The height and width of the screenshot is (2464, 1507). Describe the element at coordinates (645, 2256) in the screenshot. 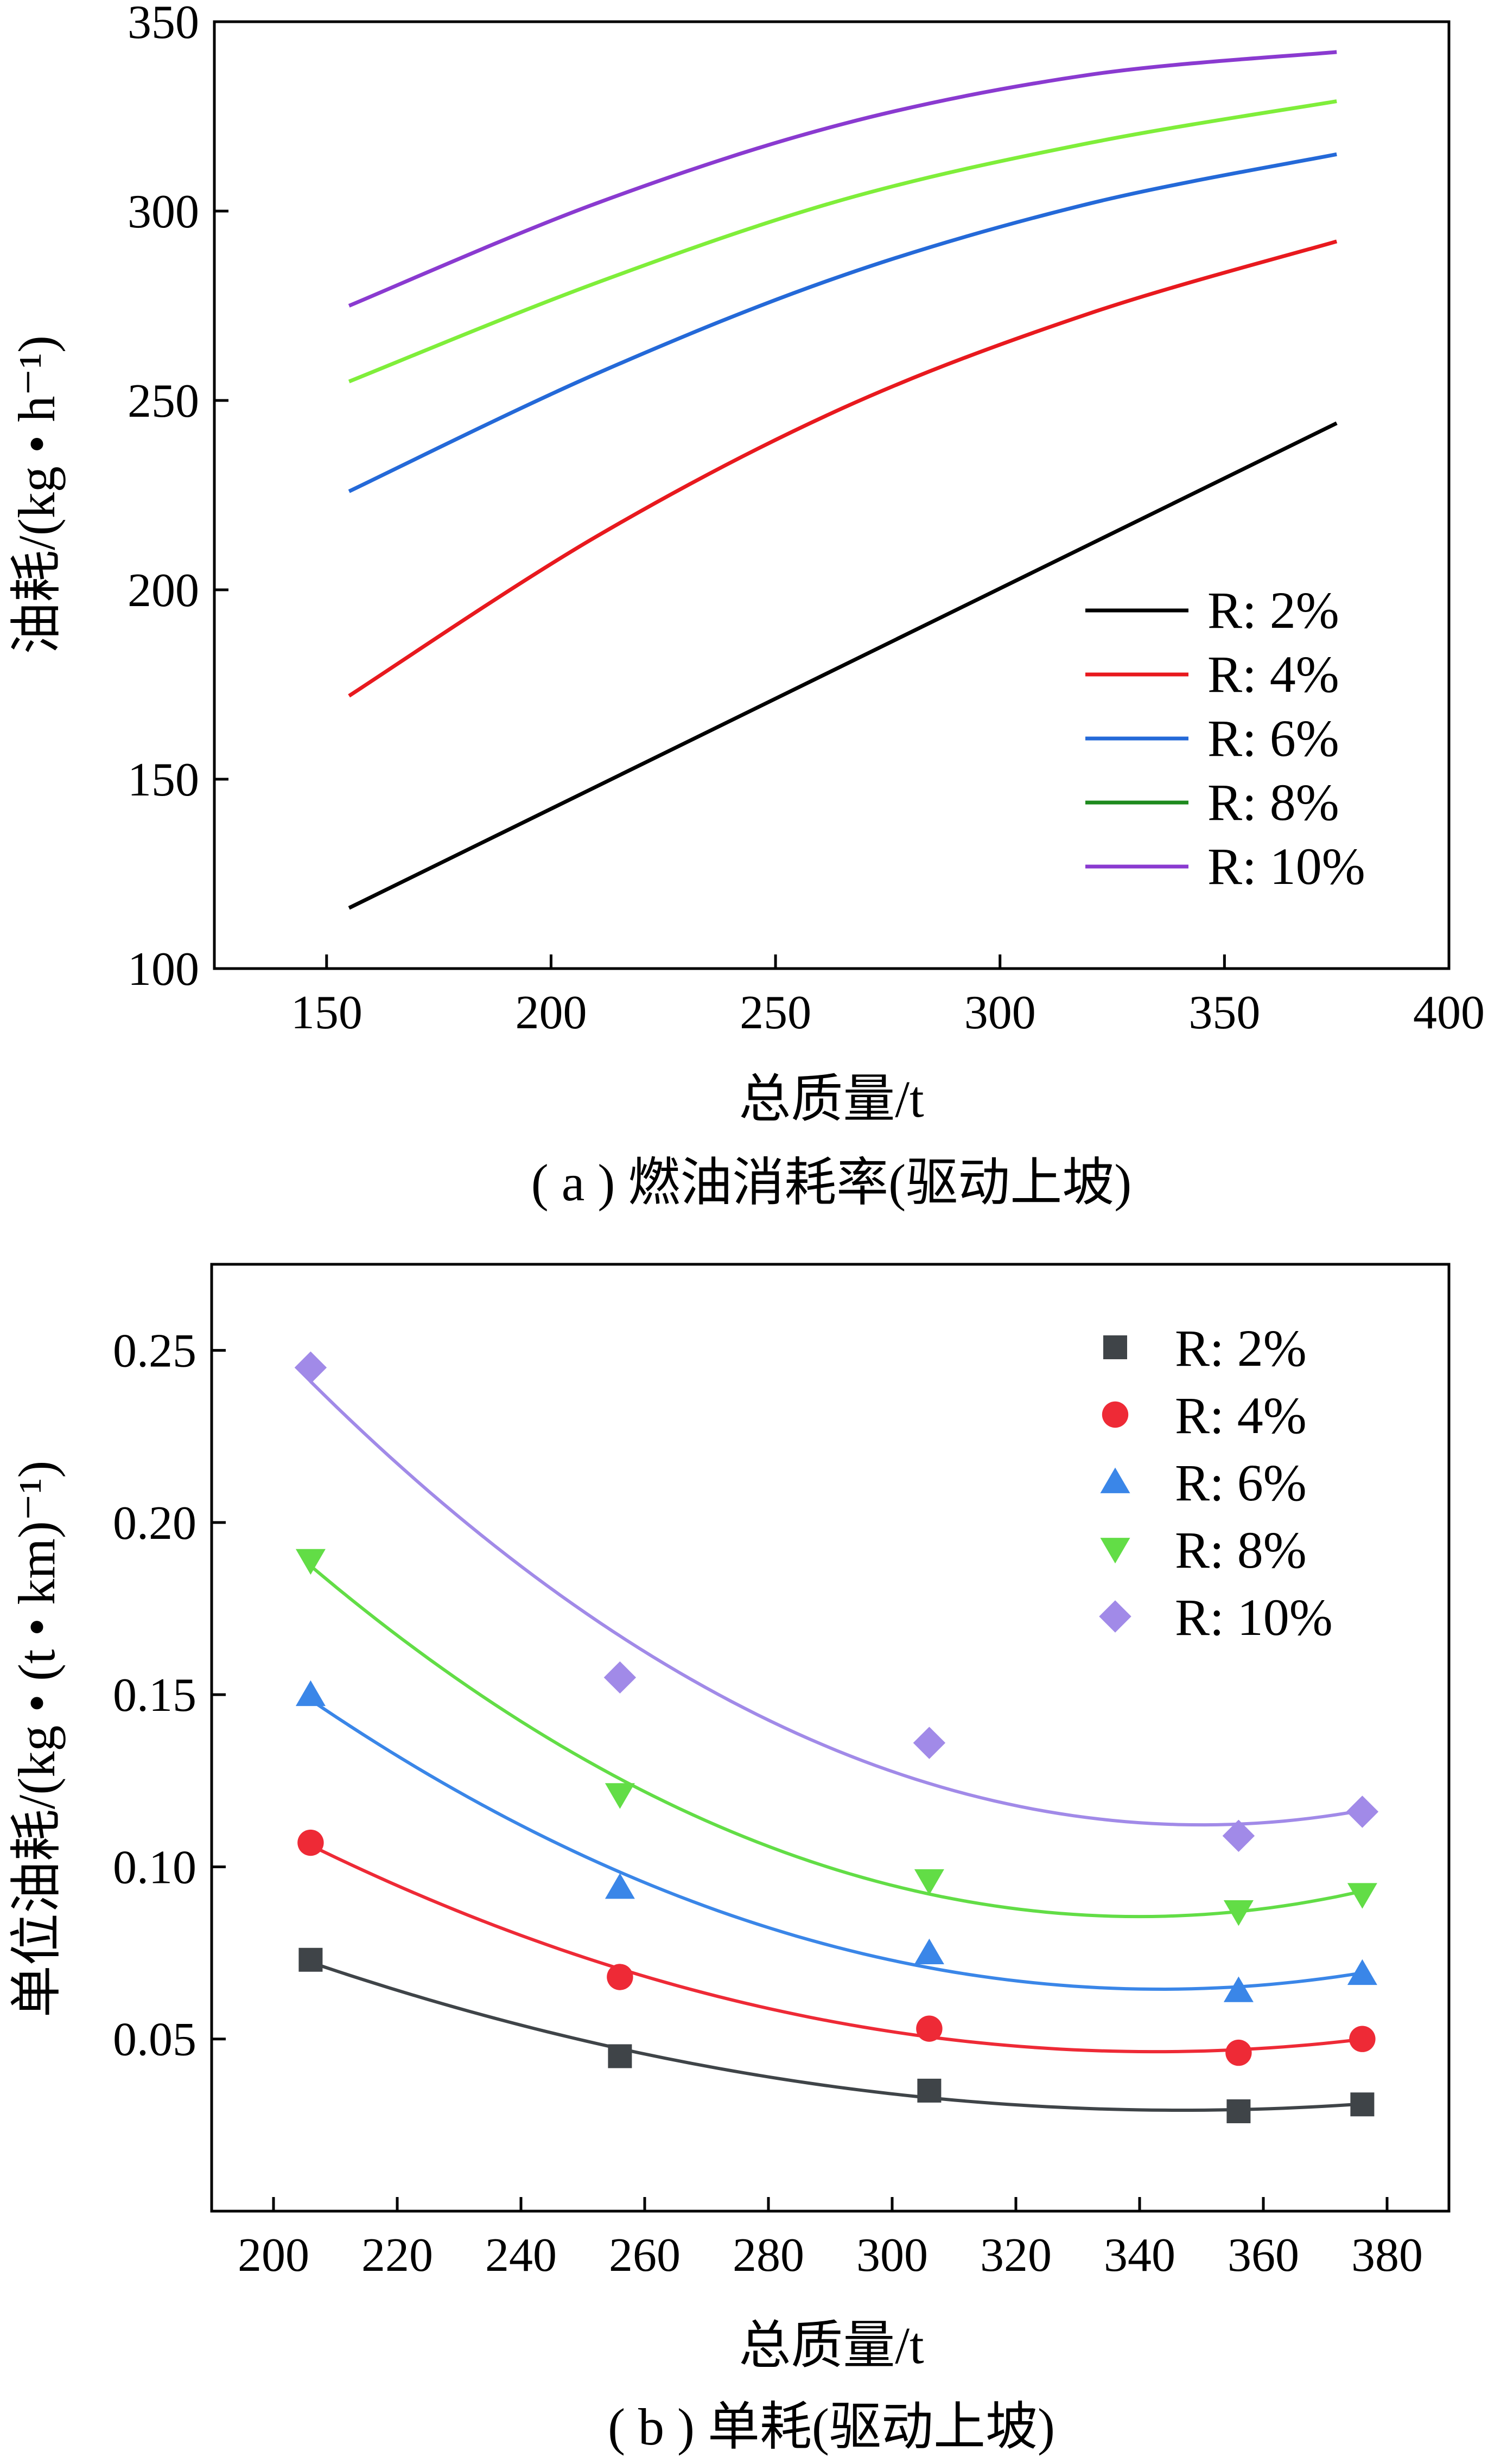

I see `chart-b-x-tick-label: 260` at that location.